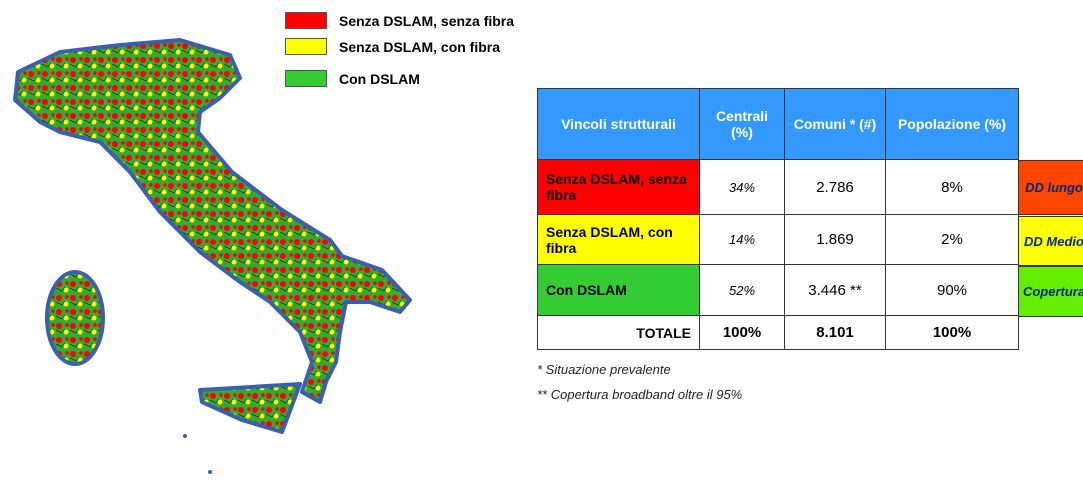 The width and height of the screenshot is (1083, 488). Describe the element at coordinates (742, 187) in the screenshot. I see `table-cell: 34%` at that location.